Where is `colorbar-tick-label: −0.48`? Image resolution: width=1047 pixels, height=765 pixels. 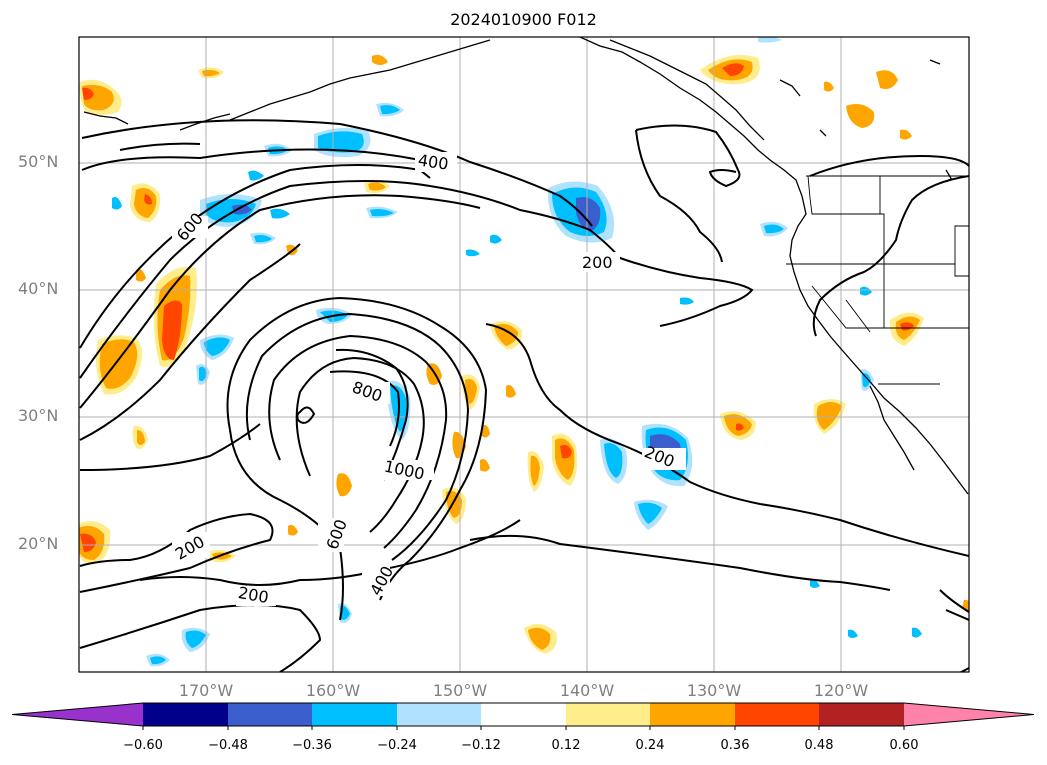 colorbar-tick-label: −0.48 is located at coordinates (228, 745).